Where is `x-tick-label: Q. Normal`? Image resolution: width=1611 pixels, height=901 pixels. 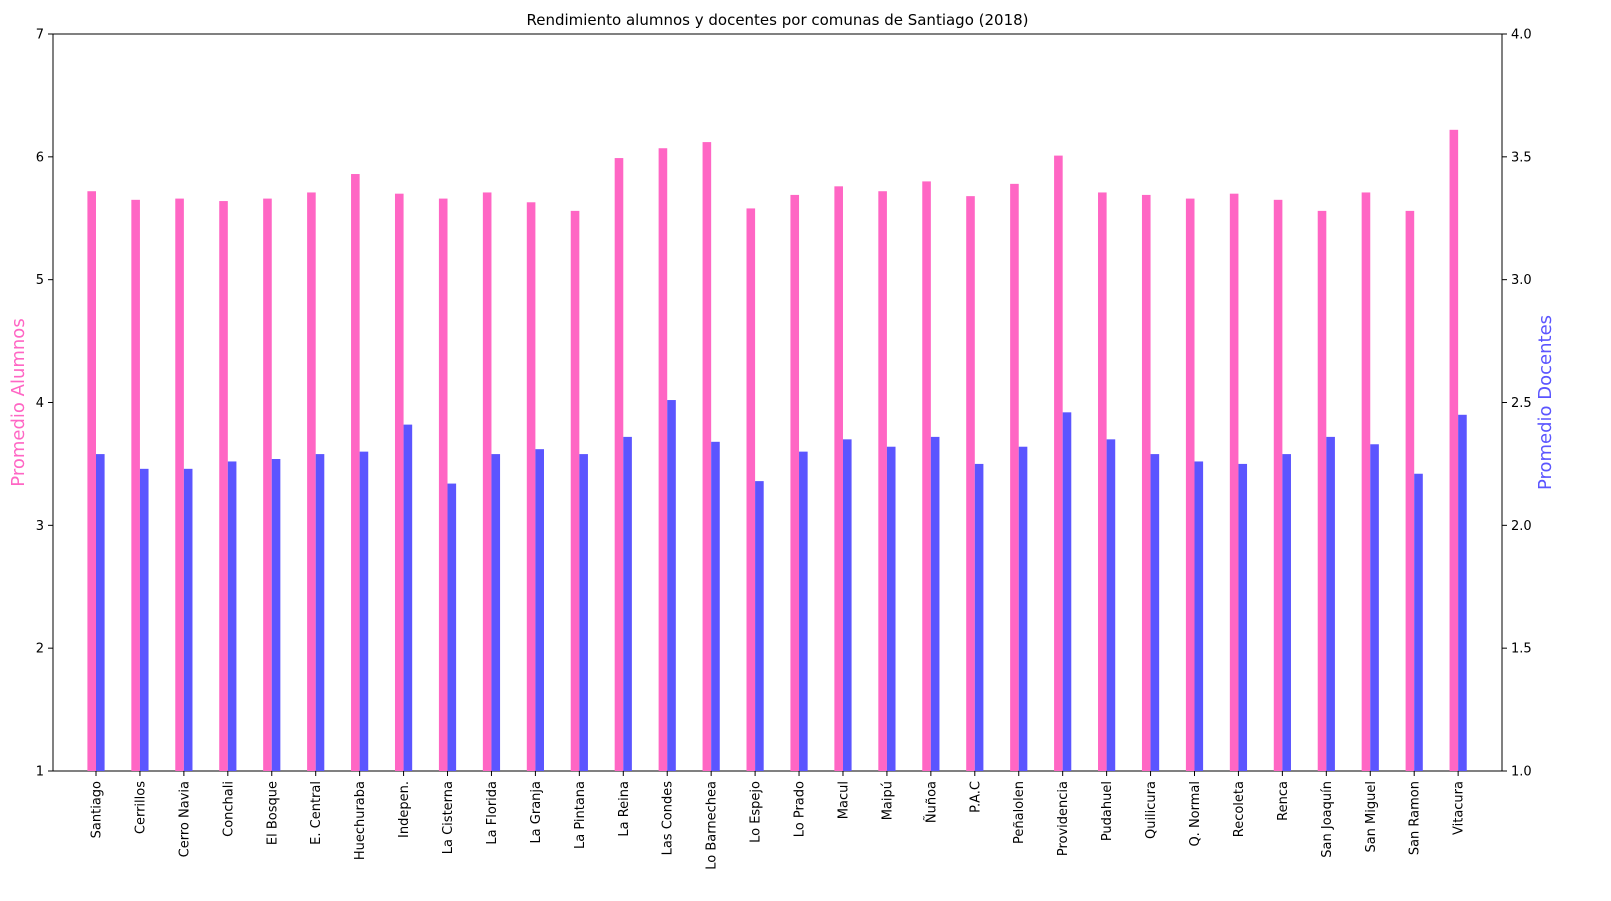 x-tick-label: Q. Normal is located at coordinates (1195, 814).